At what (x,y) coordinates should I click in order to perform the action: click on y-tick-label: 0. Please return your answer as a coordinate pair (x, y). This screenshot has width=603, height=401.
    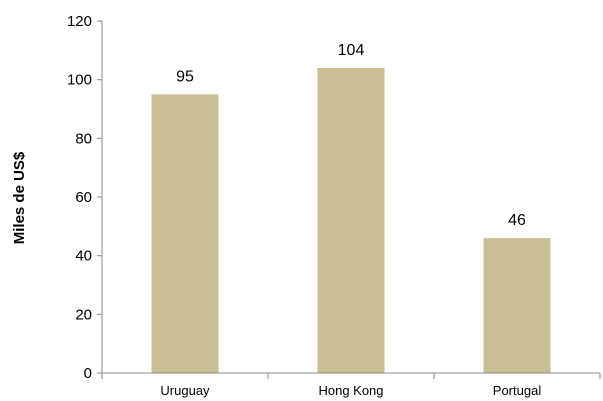
    Looking at the image, I should click on (88, 373).